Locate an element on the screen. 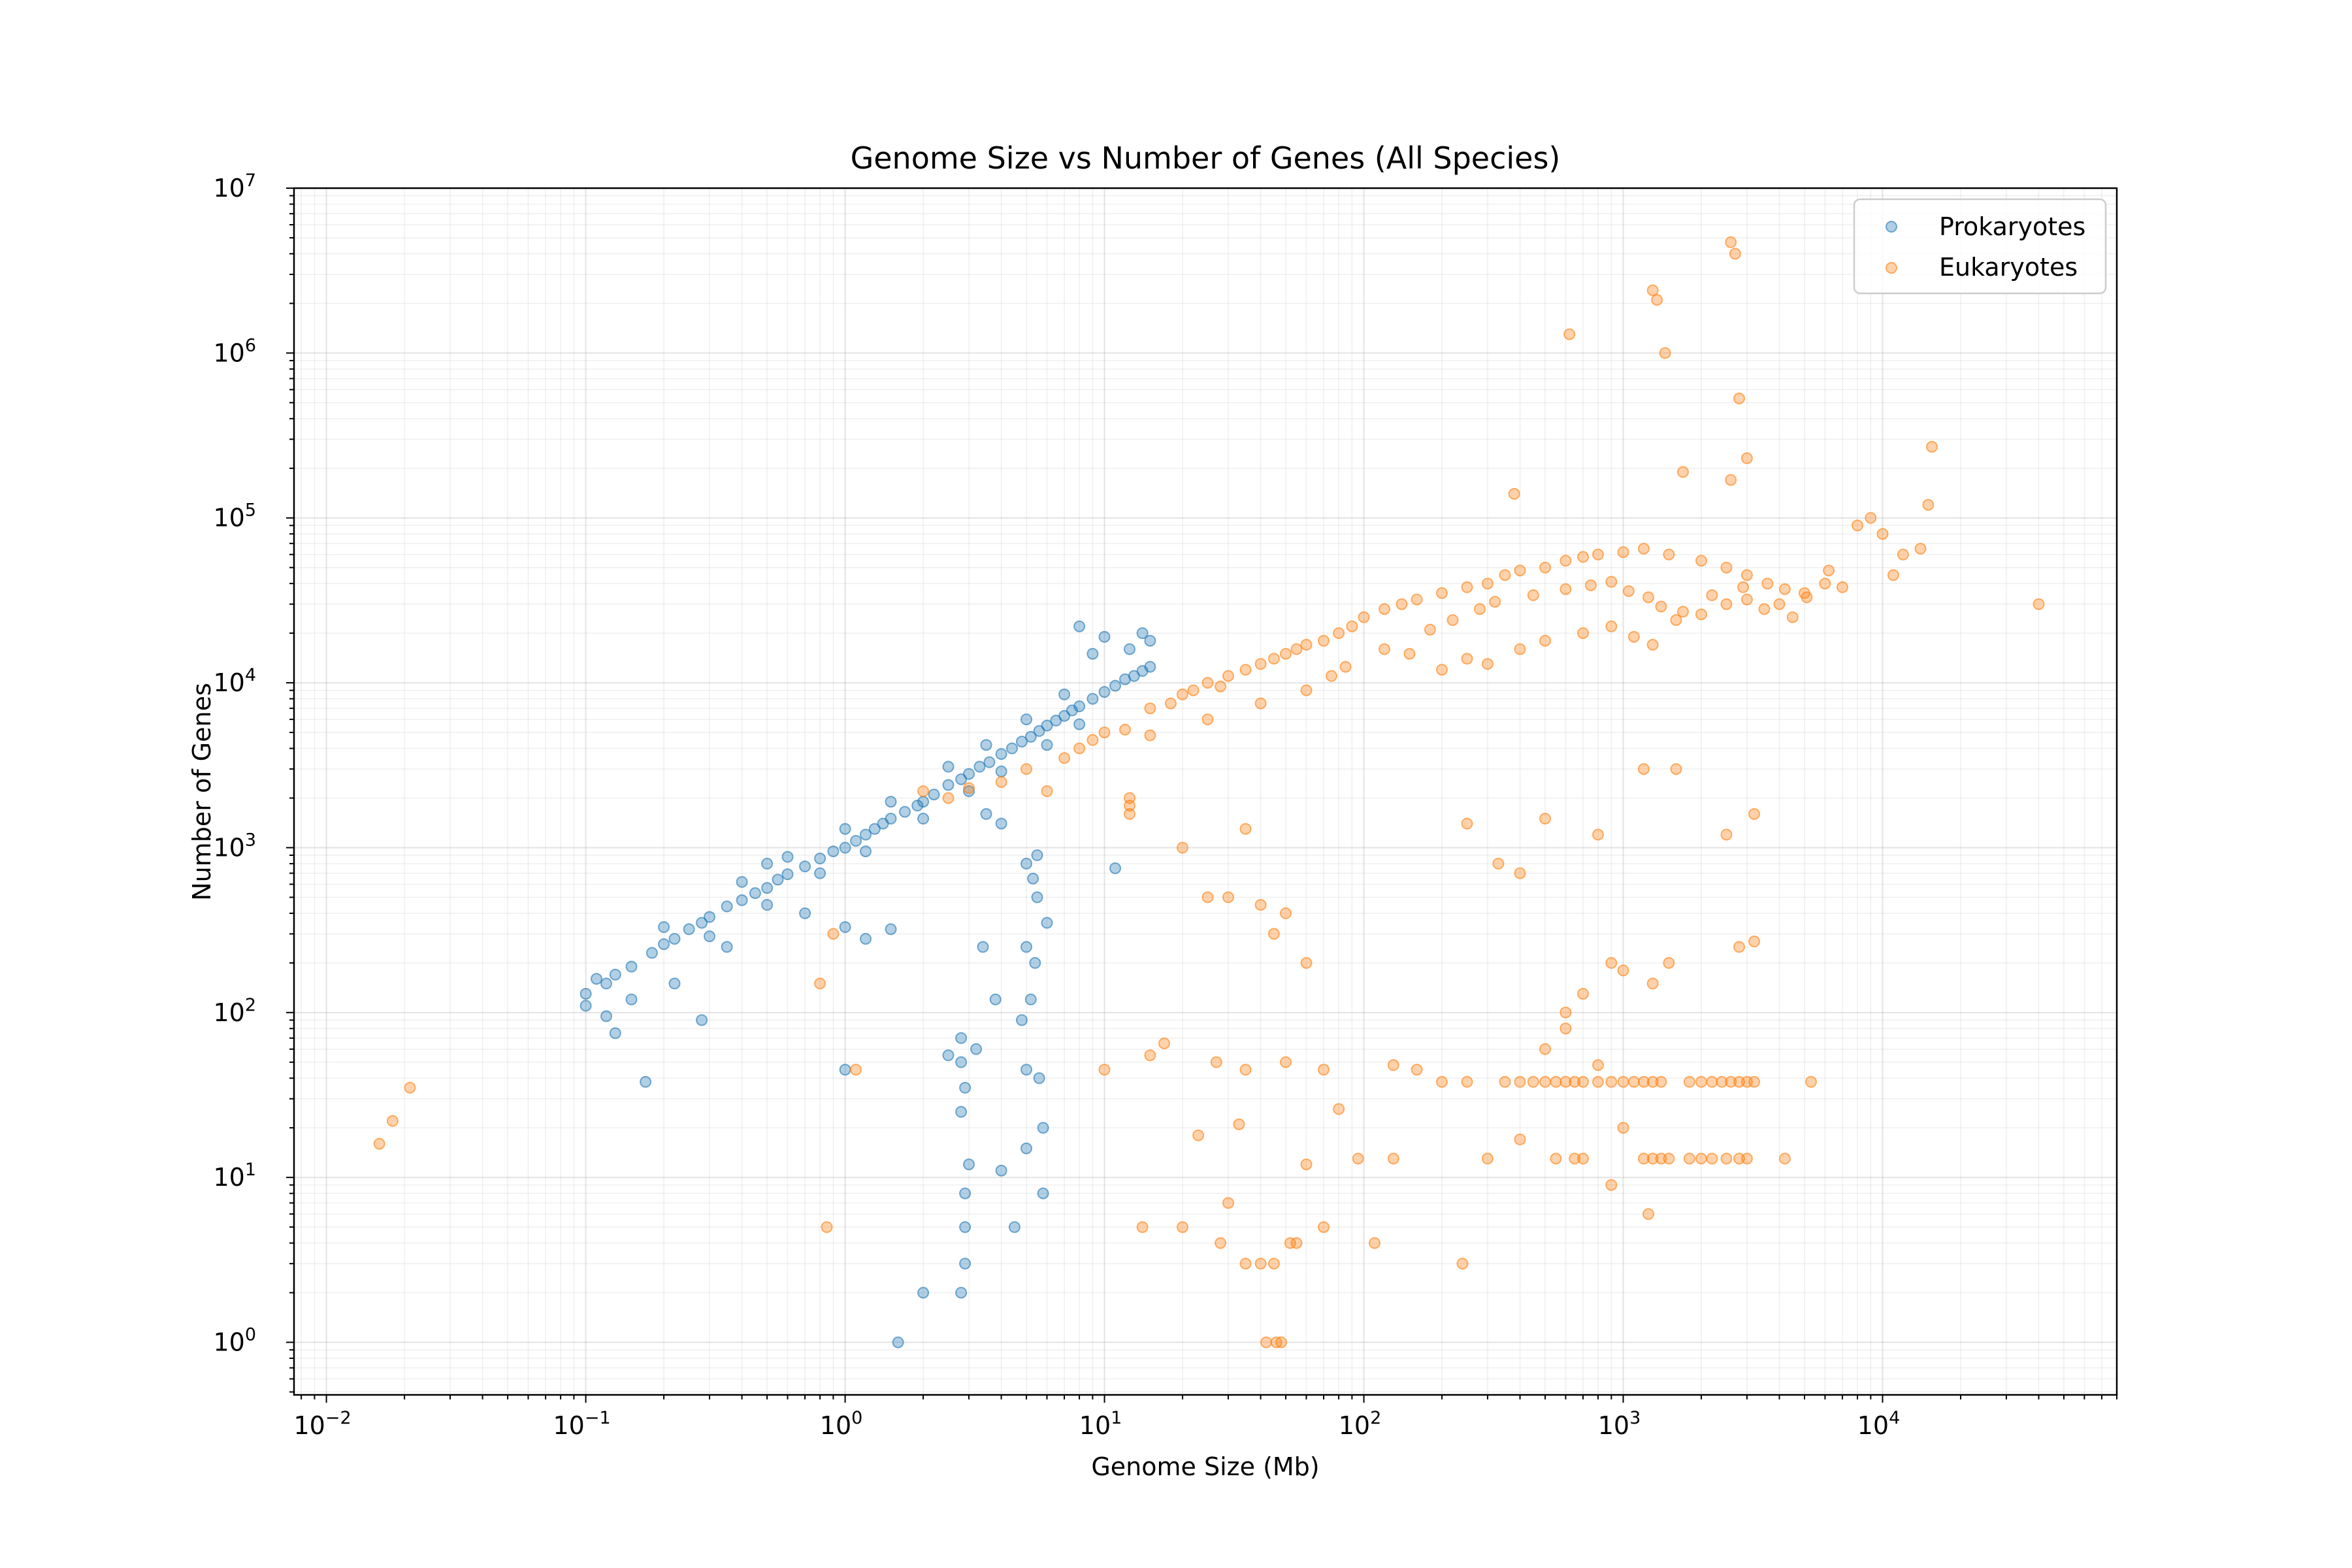 This screenshot has width=2352, height=1568. prokaryotes-series is located at coordinates (868, 984).